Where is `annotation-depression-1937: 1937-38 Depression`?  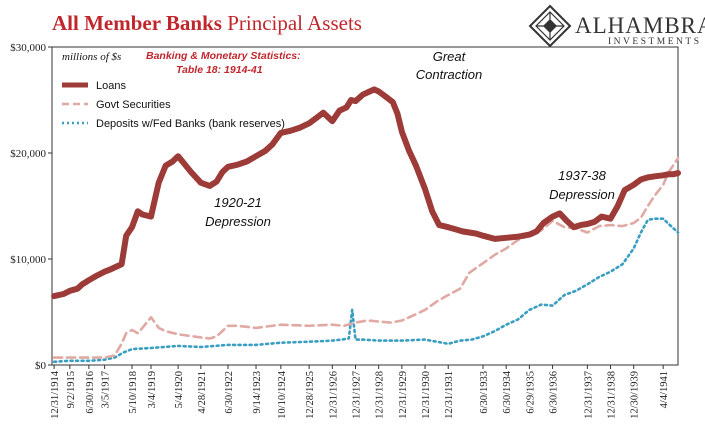
annotation-depression-1937: 1937-38 Depression is located at coordinates (582, 185).